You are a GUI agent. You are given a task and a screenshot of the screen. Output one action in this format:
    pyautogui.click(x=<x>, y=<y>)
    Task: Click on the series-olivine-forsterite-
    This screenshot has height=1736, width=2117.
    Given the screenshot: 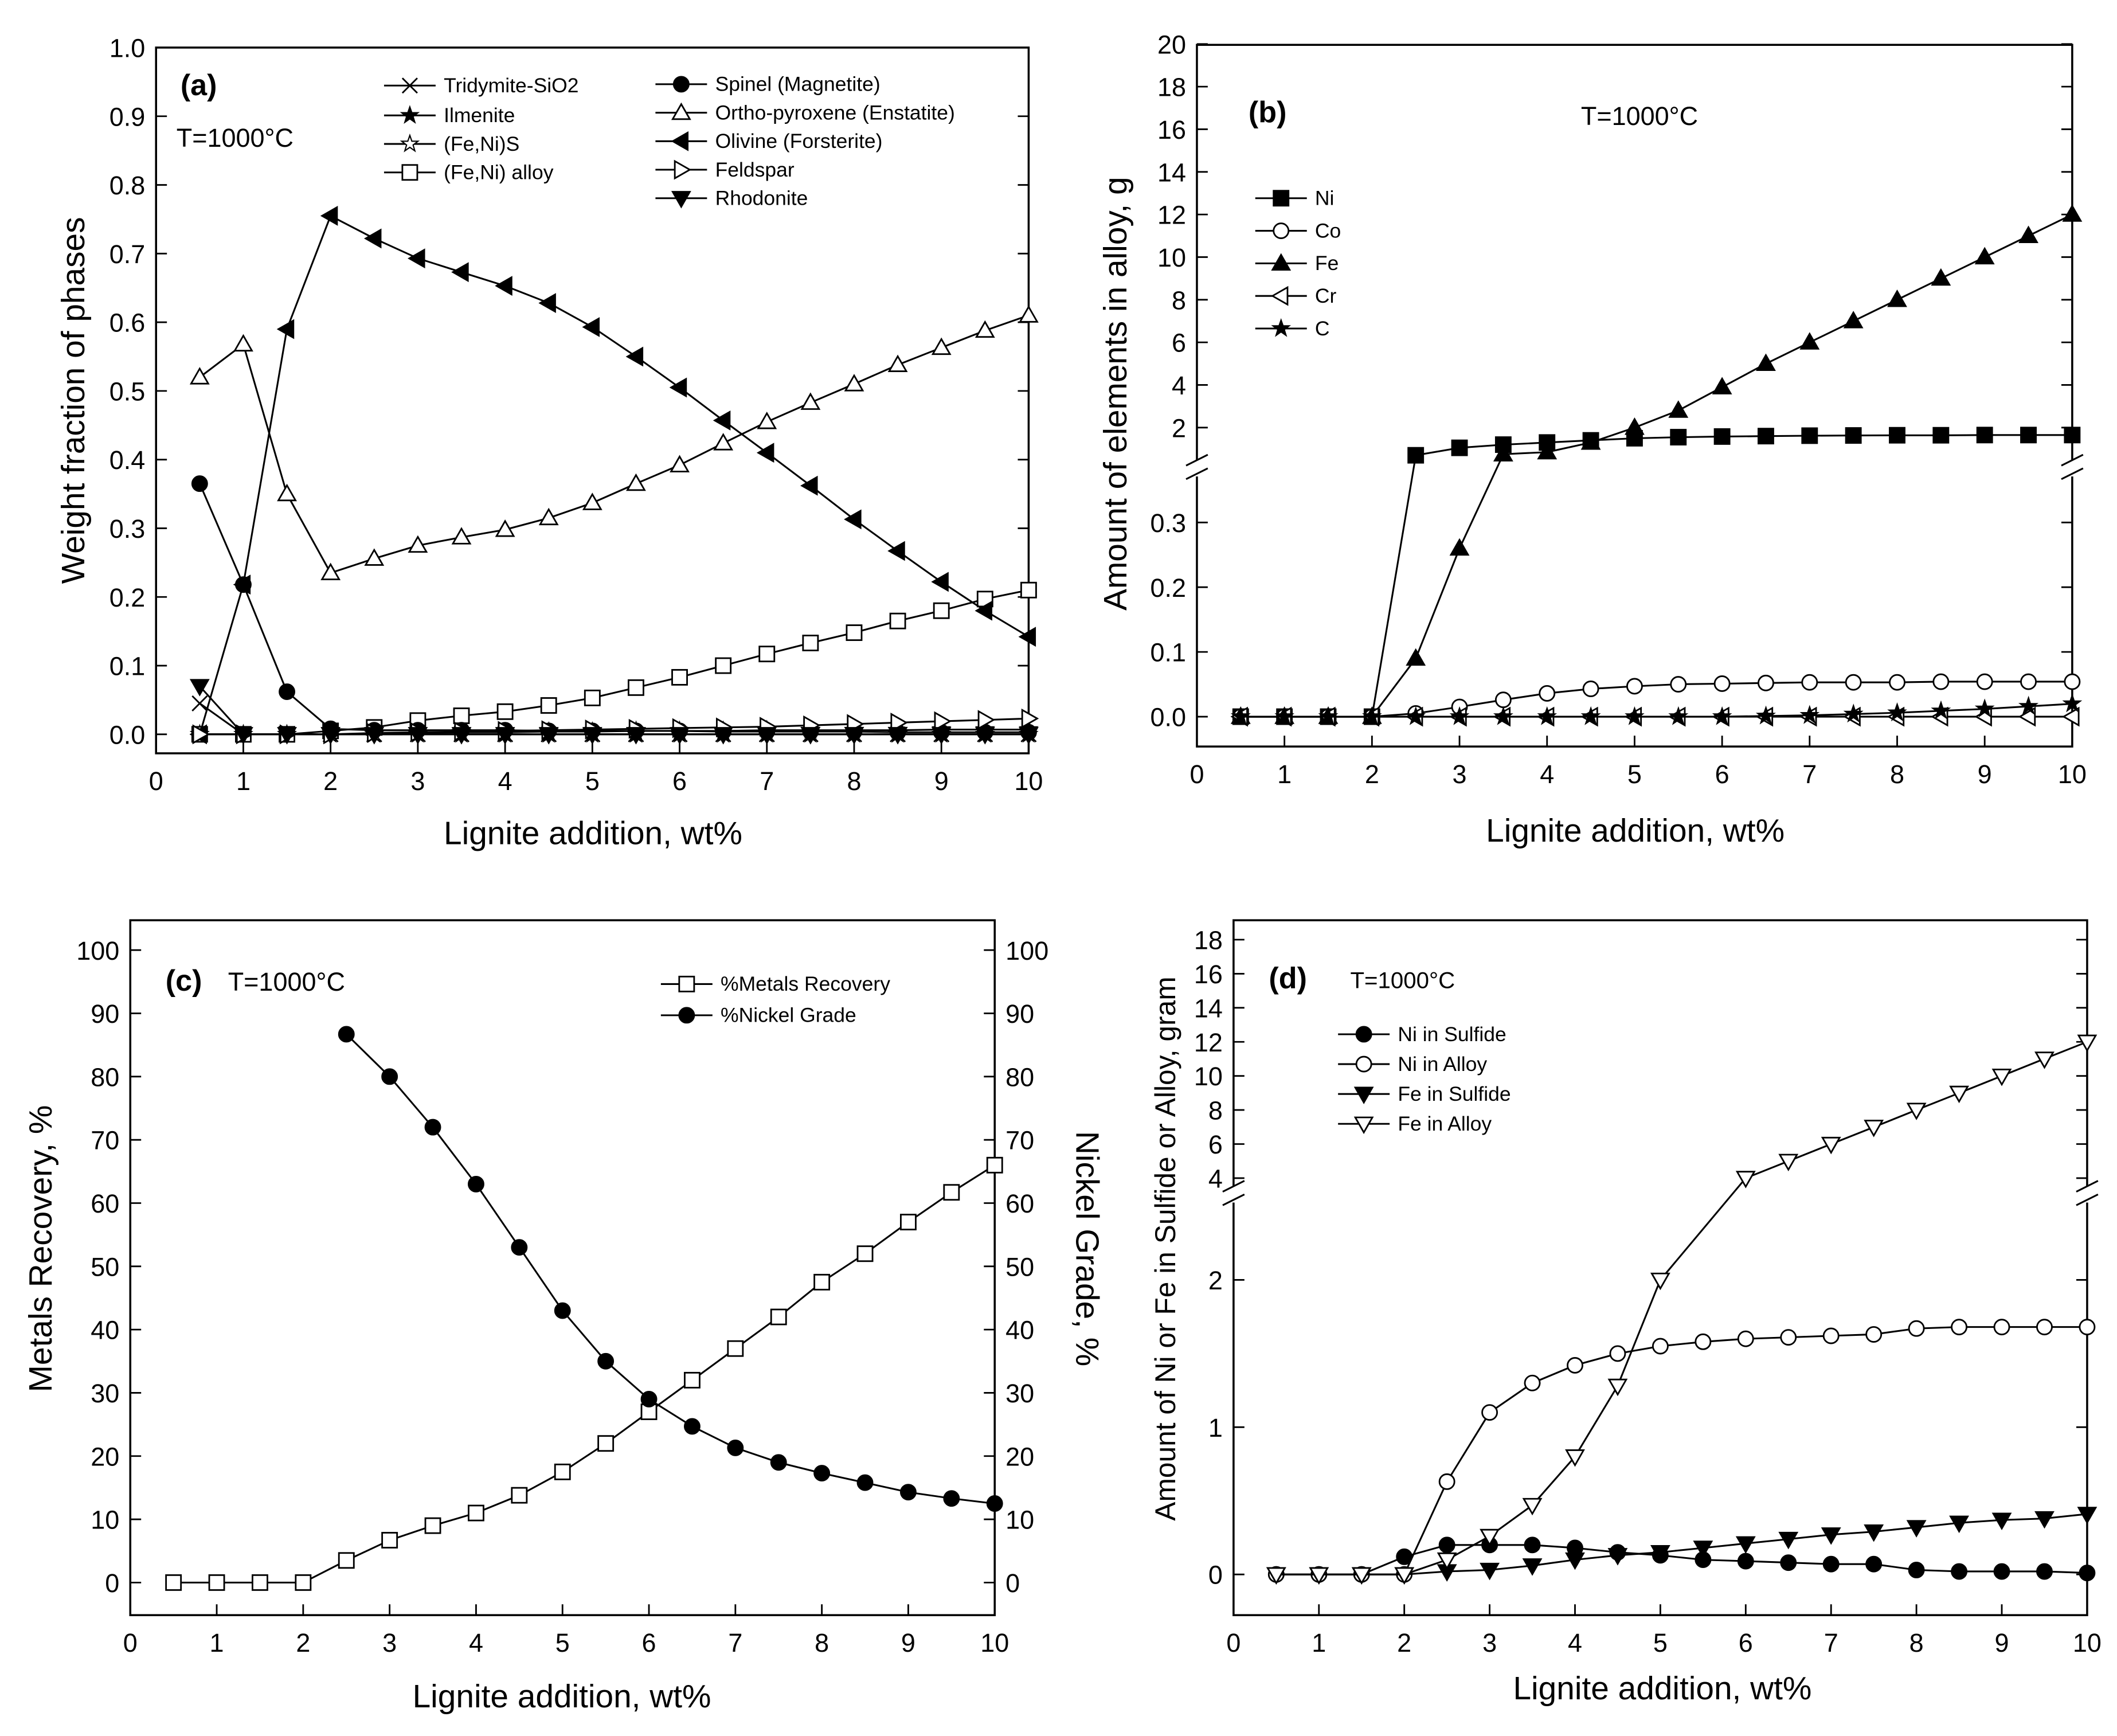 What is the action you would take?
    pyautogui.click(x=612, y=475)
    